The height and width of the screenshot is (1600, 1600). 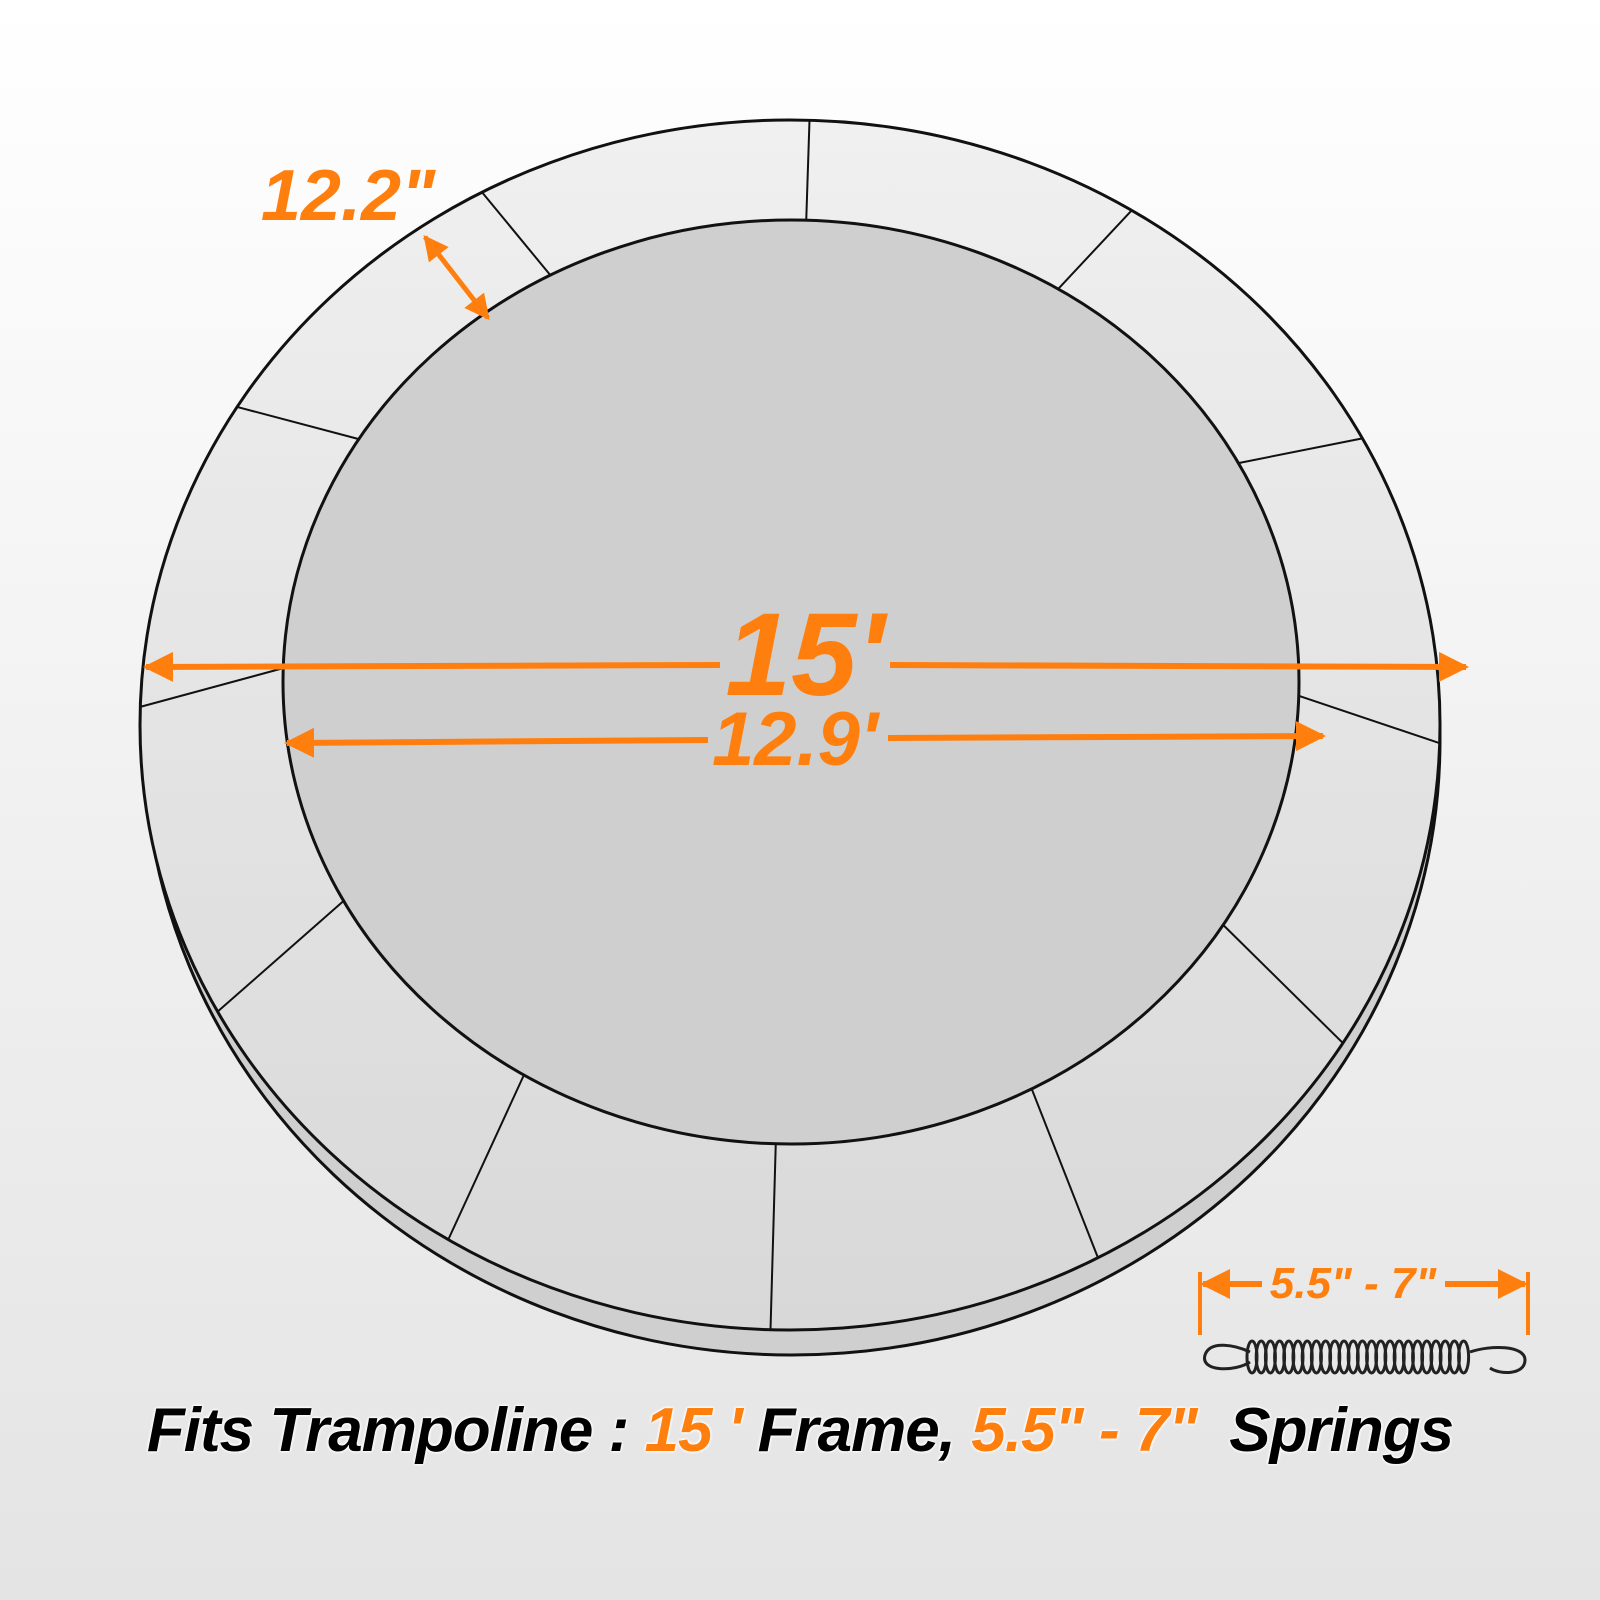 What do you see at coordinates (432, 666) in the screenshot?
I see `frame-arrow-left` at bounding box center [432, 666].